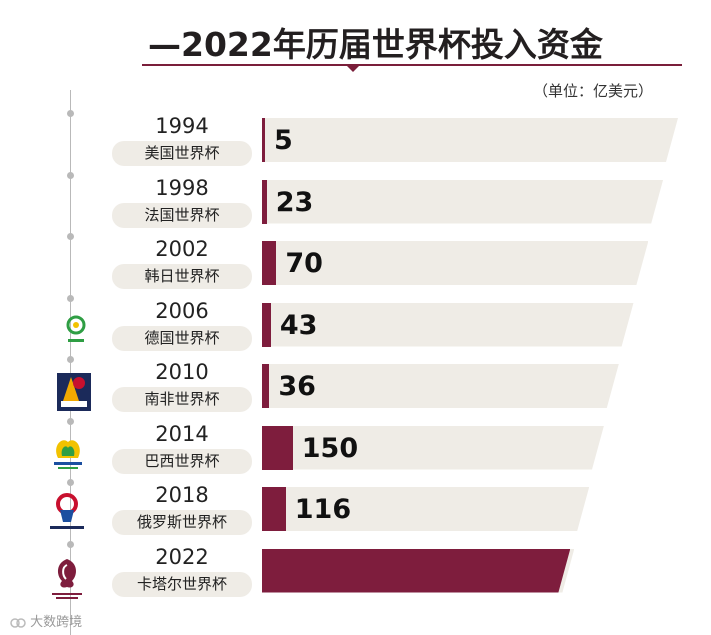 The width and height of the screenshot is (711, 635). I want to click on chart-title: —2022年历届世界杯投入资金, so click(375, 44).